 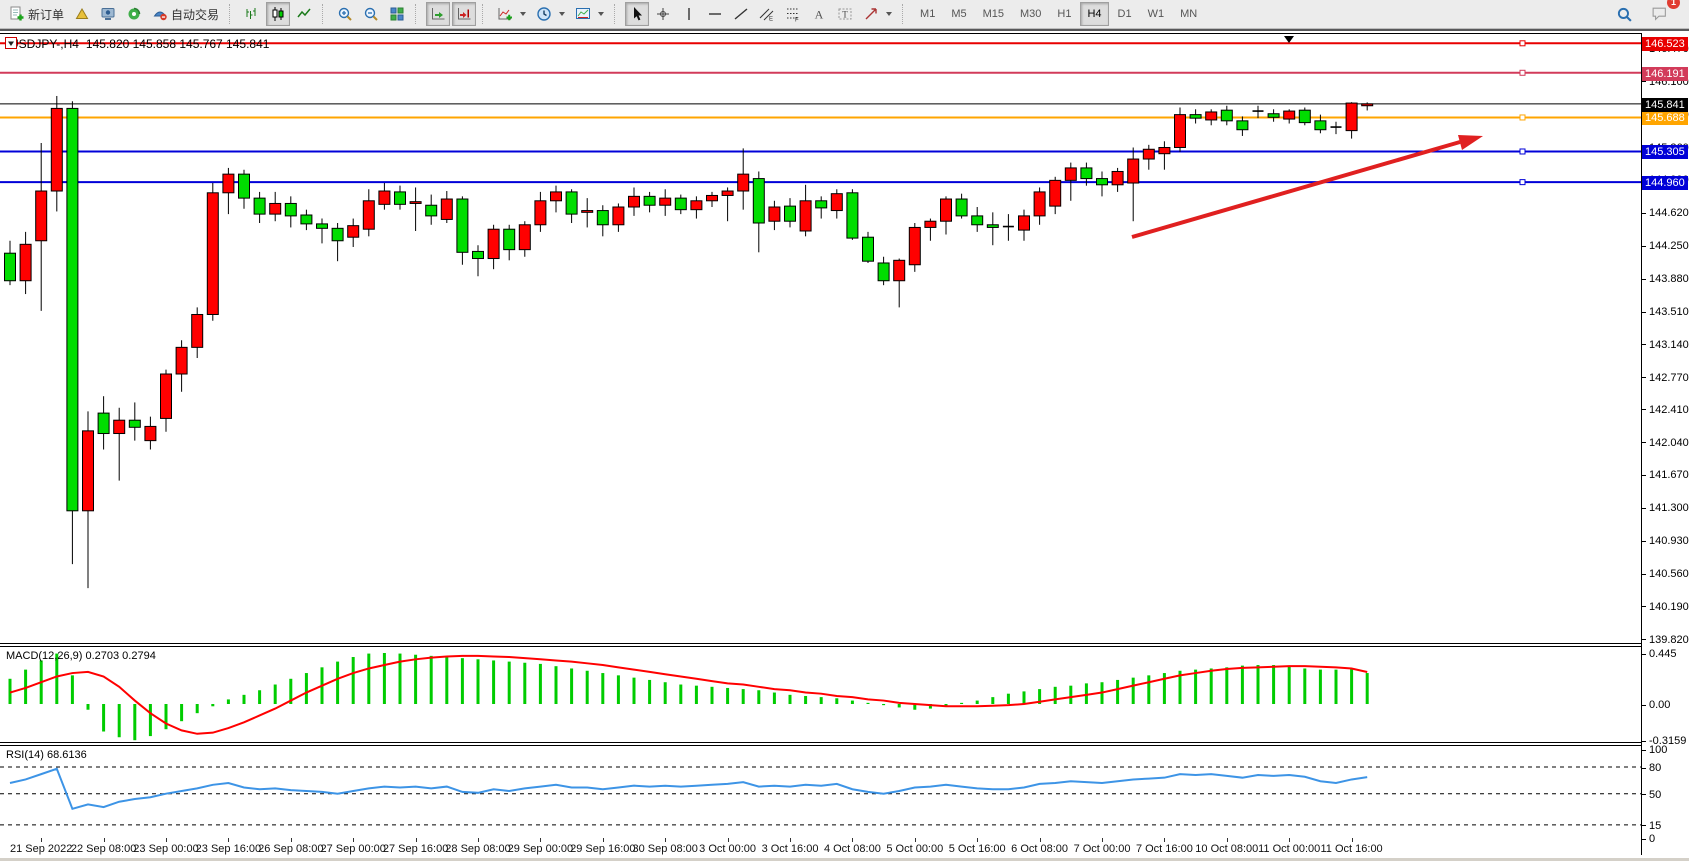 I want to click on rsi-panel: RSI(14) 68.6136, so click(x=820, y=792).